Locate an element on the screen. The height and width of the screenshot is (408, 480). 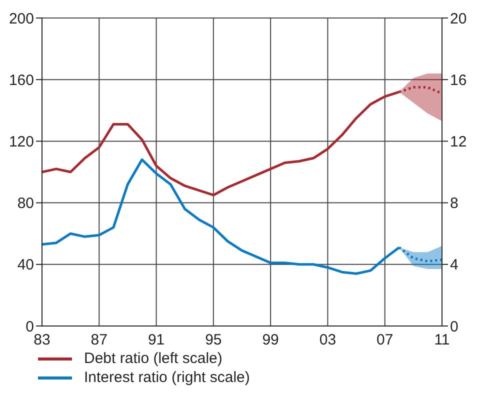
y2-tick-label: 16 is located at coordinates (458, 80).